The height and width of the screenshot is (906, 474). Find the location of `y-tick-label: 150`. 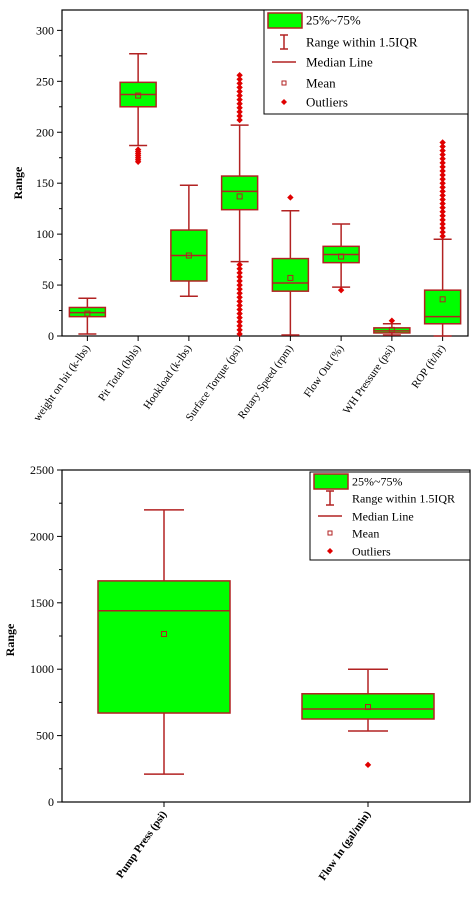

y-tick-label: 150 is located at coordinates (45, 183).